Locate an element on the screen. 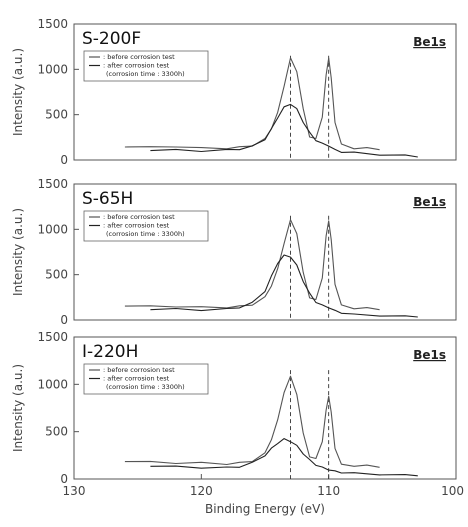 The height and width of the screenshot is (527, 468). x-tick-label: 120 is located at coordinates (201, 491).